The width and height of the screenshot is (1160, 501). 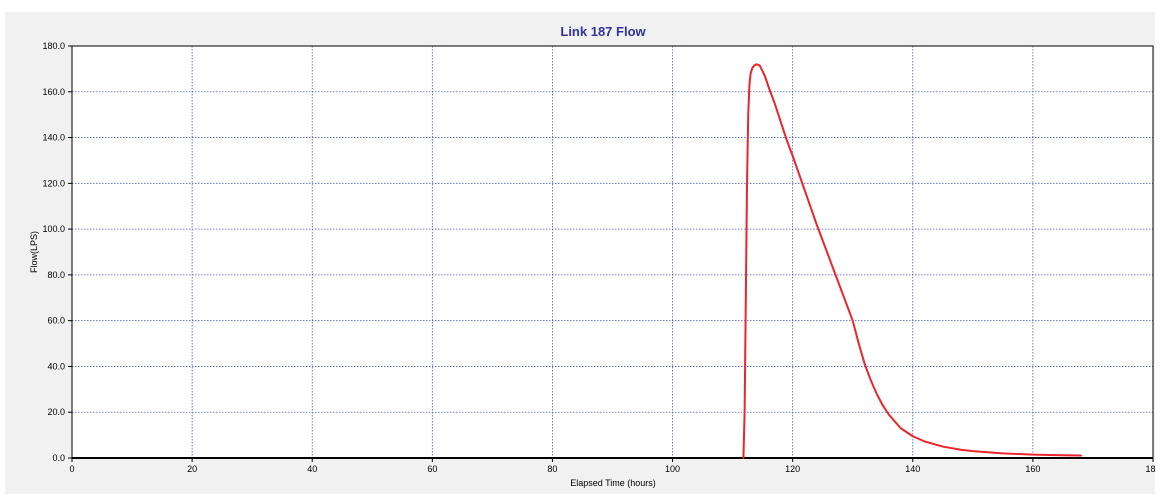 What do you see at coordinates (56, 321) in the screenshot?
I see `y-tick-label: 60.0` at bounding box center [56, 321].